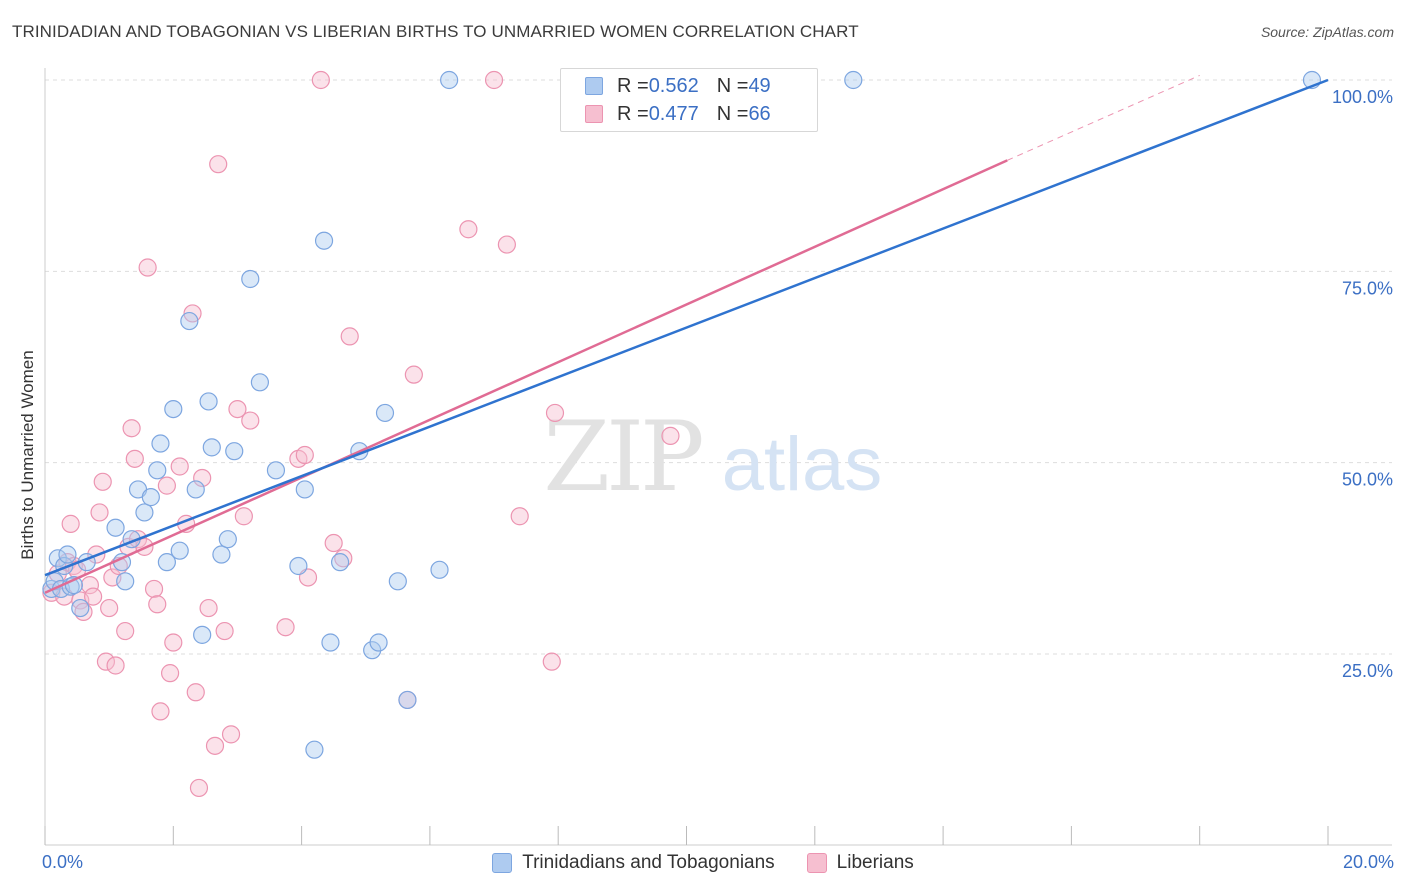  Describe the element at coordinates (633, 85) in the screenshot. I see `legend-r-label: R =` at that location.